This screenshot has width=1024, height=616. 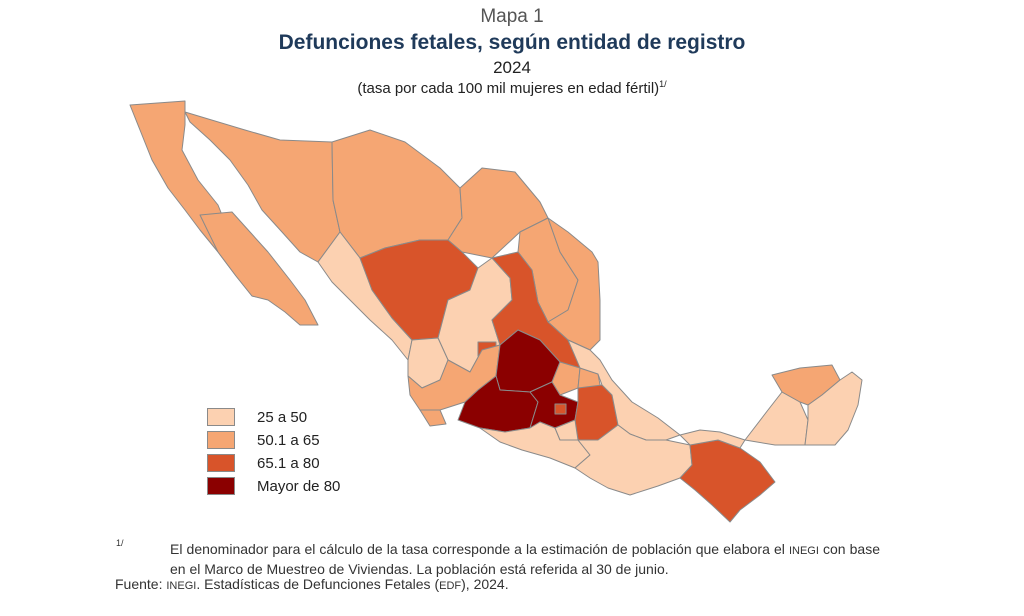 I want to click on legend: 25 a 50 50.1 a 65 65.1 a 80 Mayor de 80, so click(x=273, y=452).